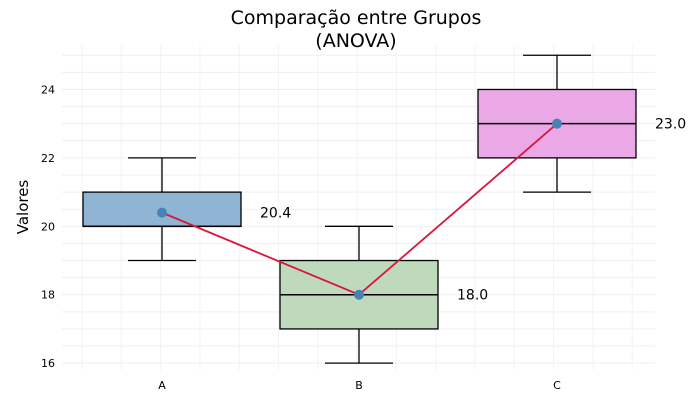 The width and height of the screenshot is (700, 400). Describe the element at coordinates (359, 385) in the screenshot. I see `x-tick-label-B: B` at that location.